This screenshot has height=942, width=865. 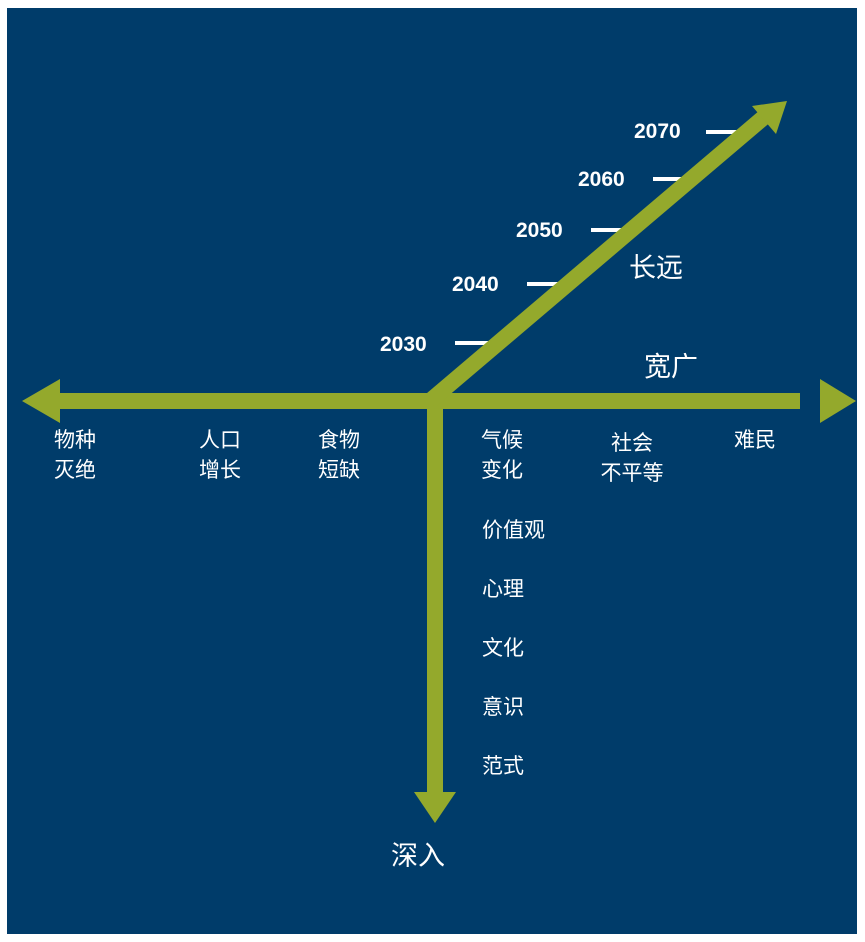 What do you see at coordinates (220, 470) in the screenshot?
I see `breadth-item-label: 增长` at bounding box center [220, 470].